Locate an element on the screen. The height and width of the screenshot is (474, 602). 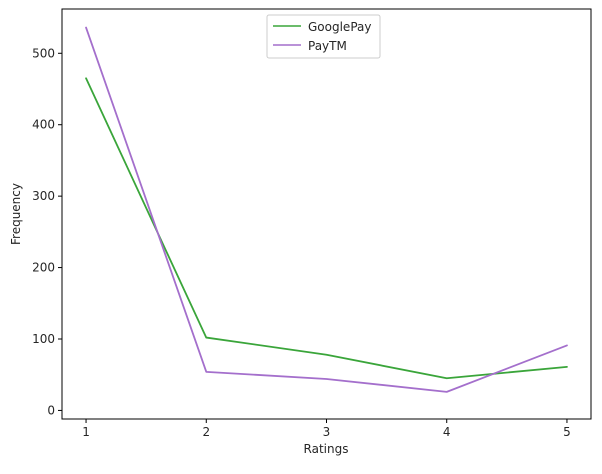
legend-label-googlepay: GooglePay is located at coordinates (339, 27).